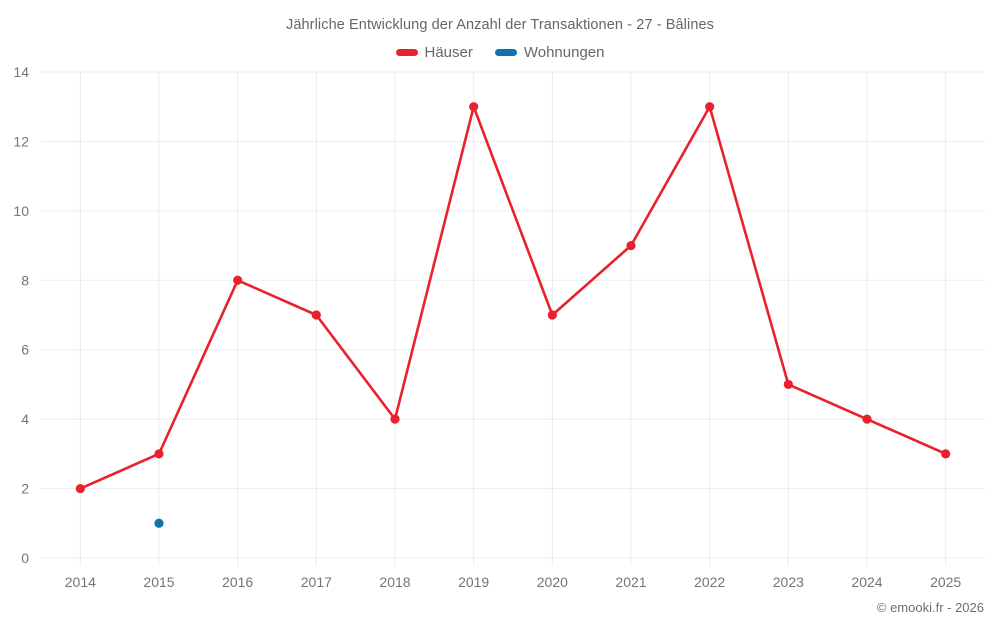 The width and height of the screenshot is (1000, 625). What do you see at coordinates (25, 489) in the screenshot?
I see `y-axis-label: 2` at bounding box center [25, 489].